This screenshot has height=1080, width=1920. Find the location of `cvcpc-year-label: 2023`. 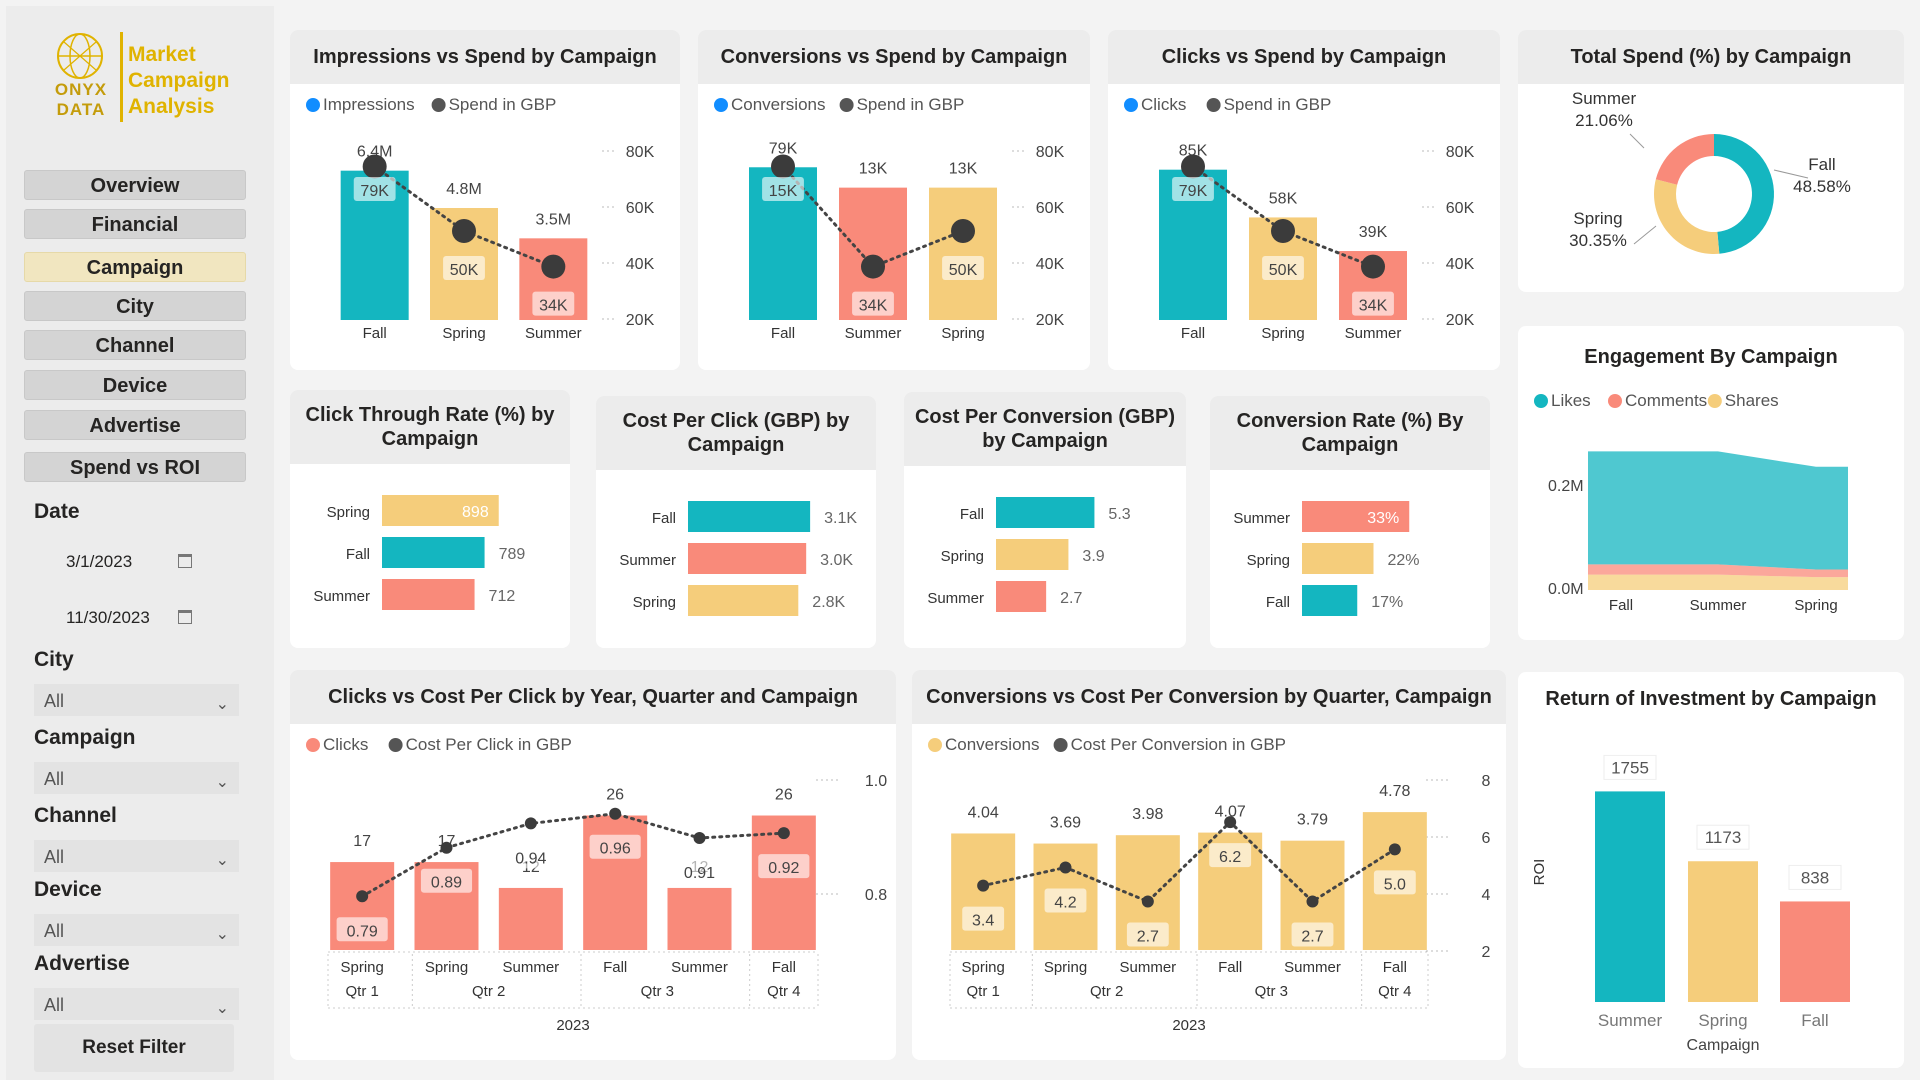

cvcpc-year-label: 2023 is located at coordinates (572, 1025).